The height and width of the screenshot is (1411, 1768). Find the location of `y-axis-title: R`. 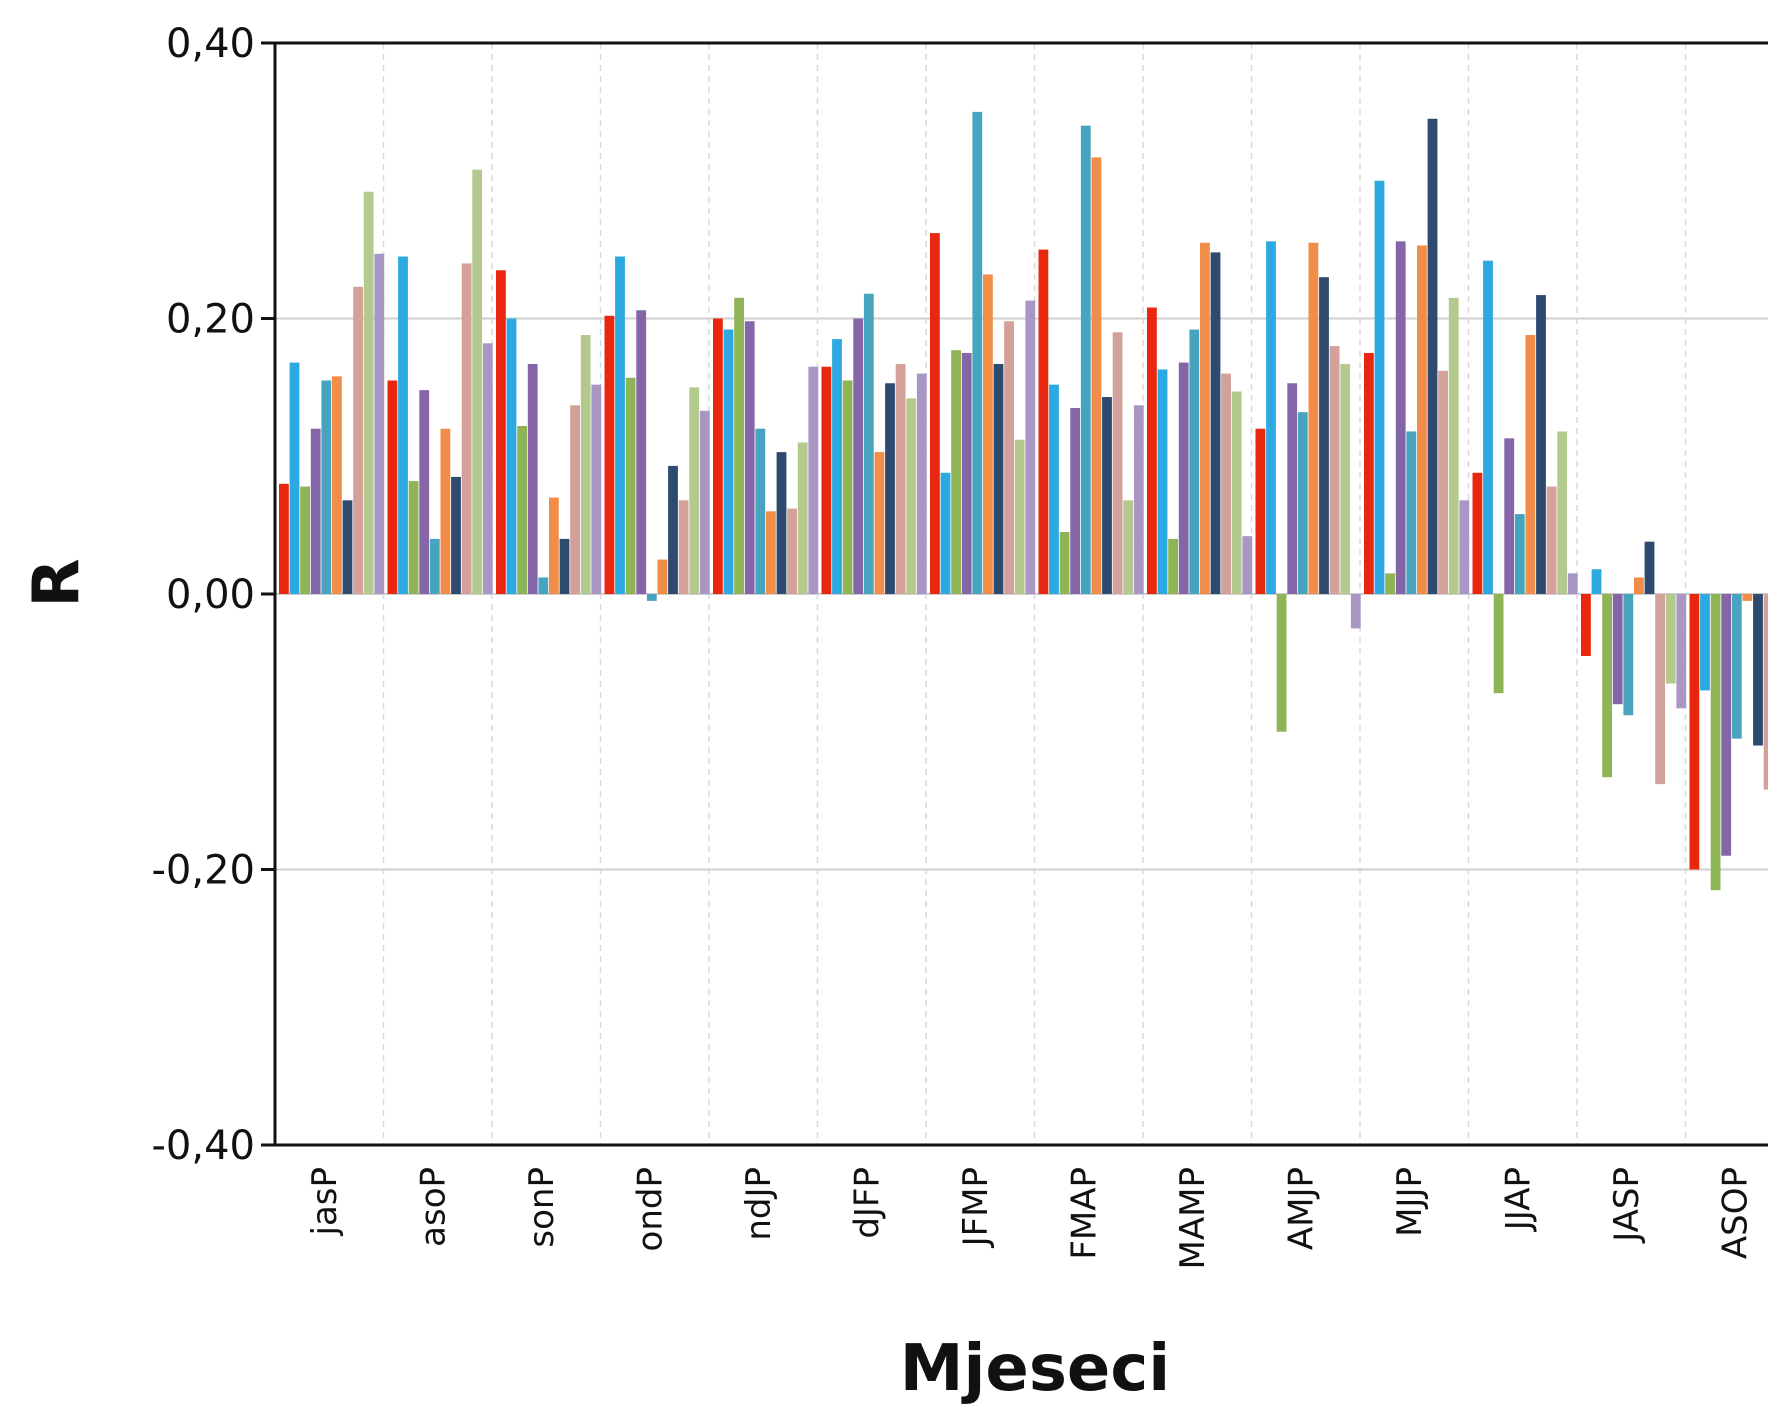

y-axis-title: R is located at coordinates (57, 582).